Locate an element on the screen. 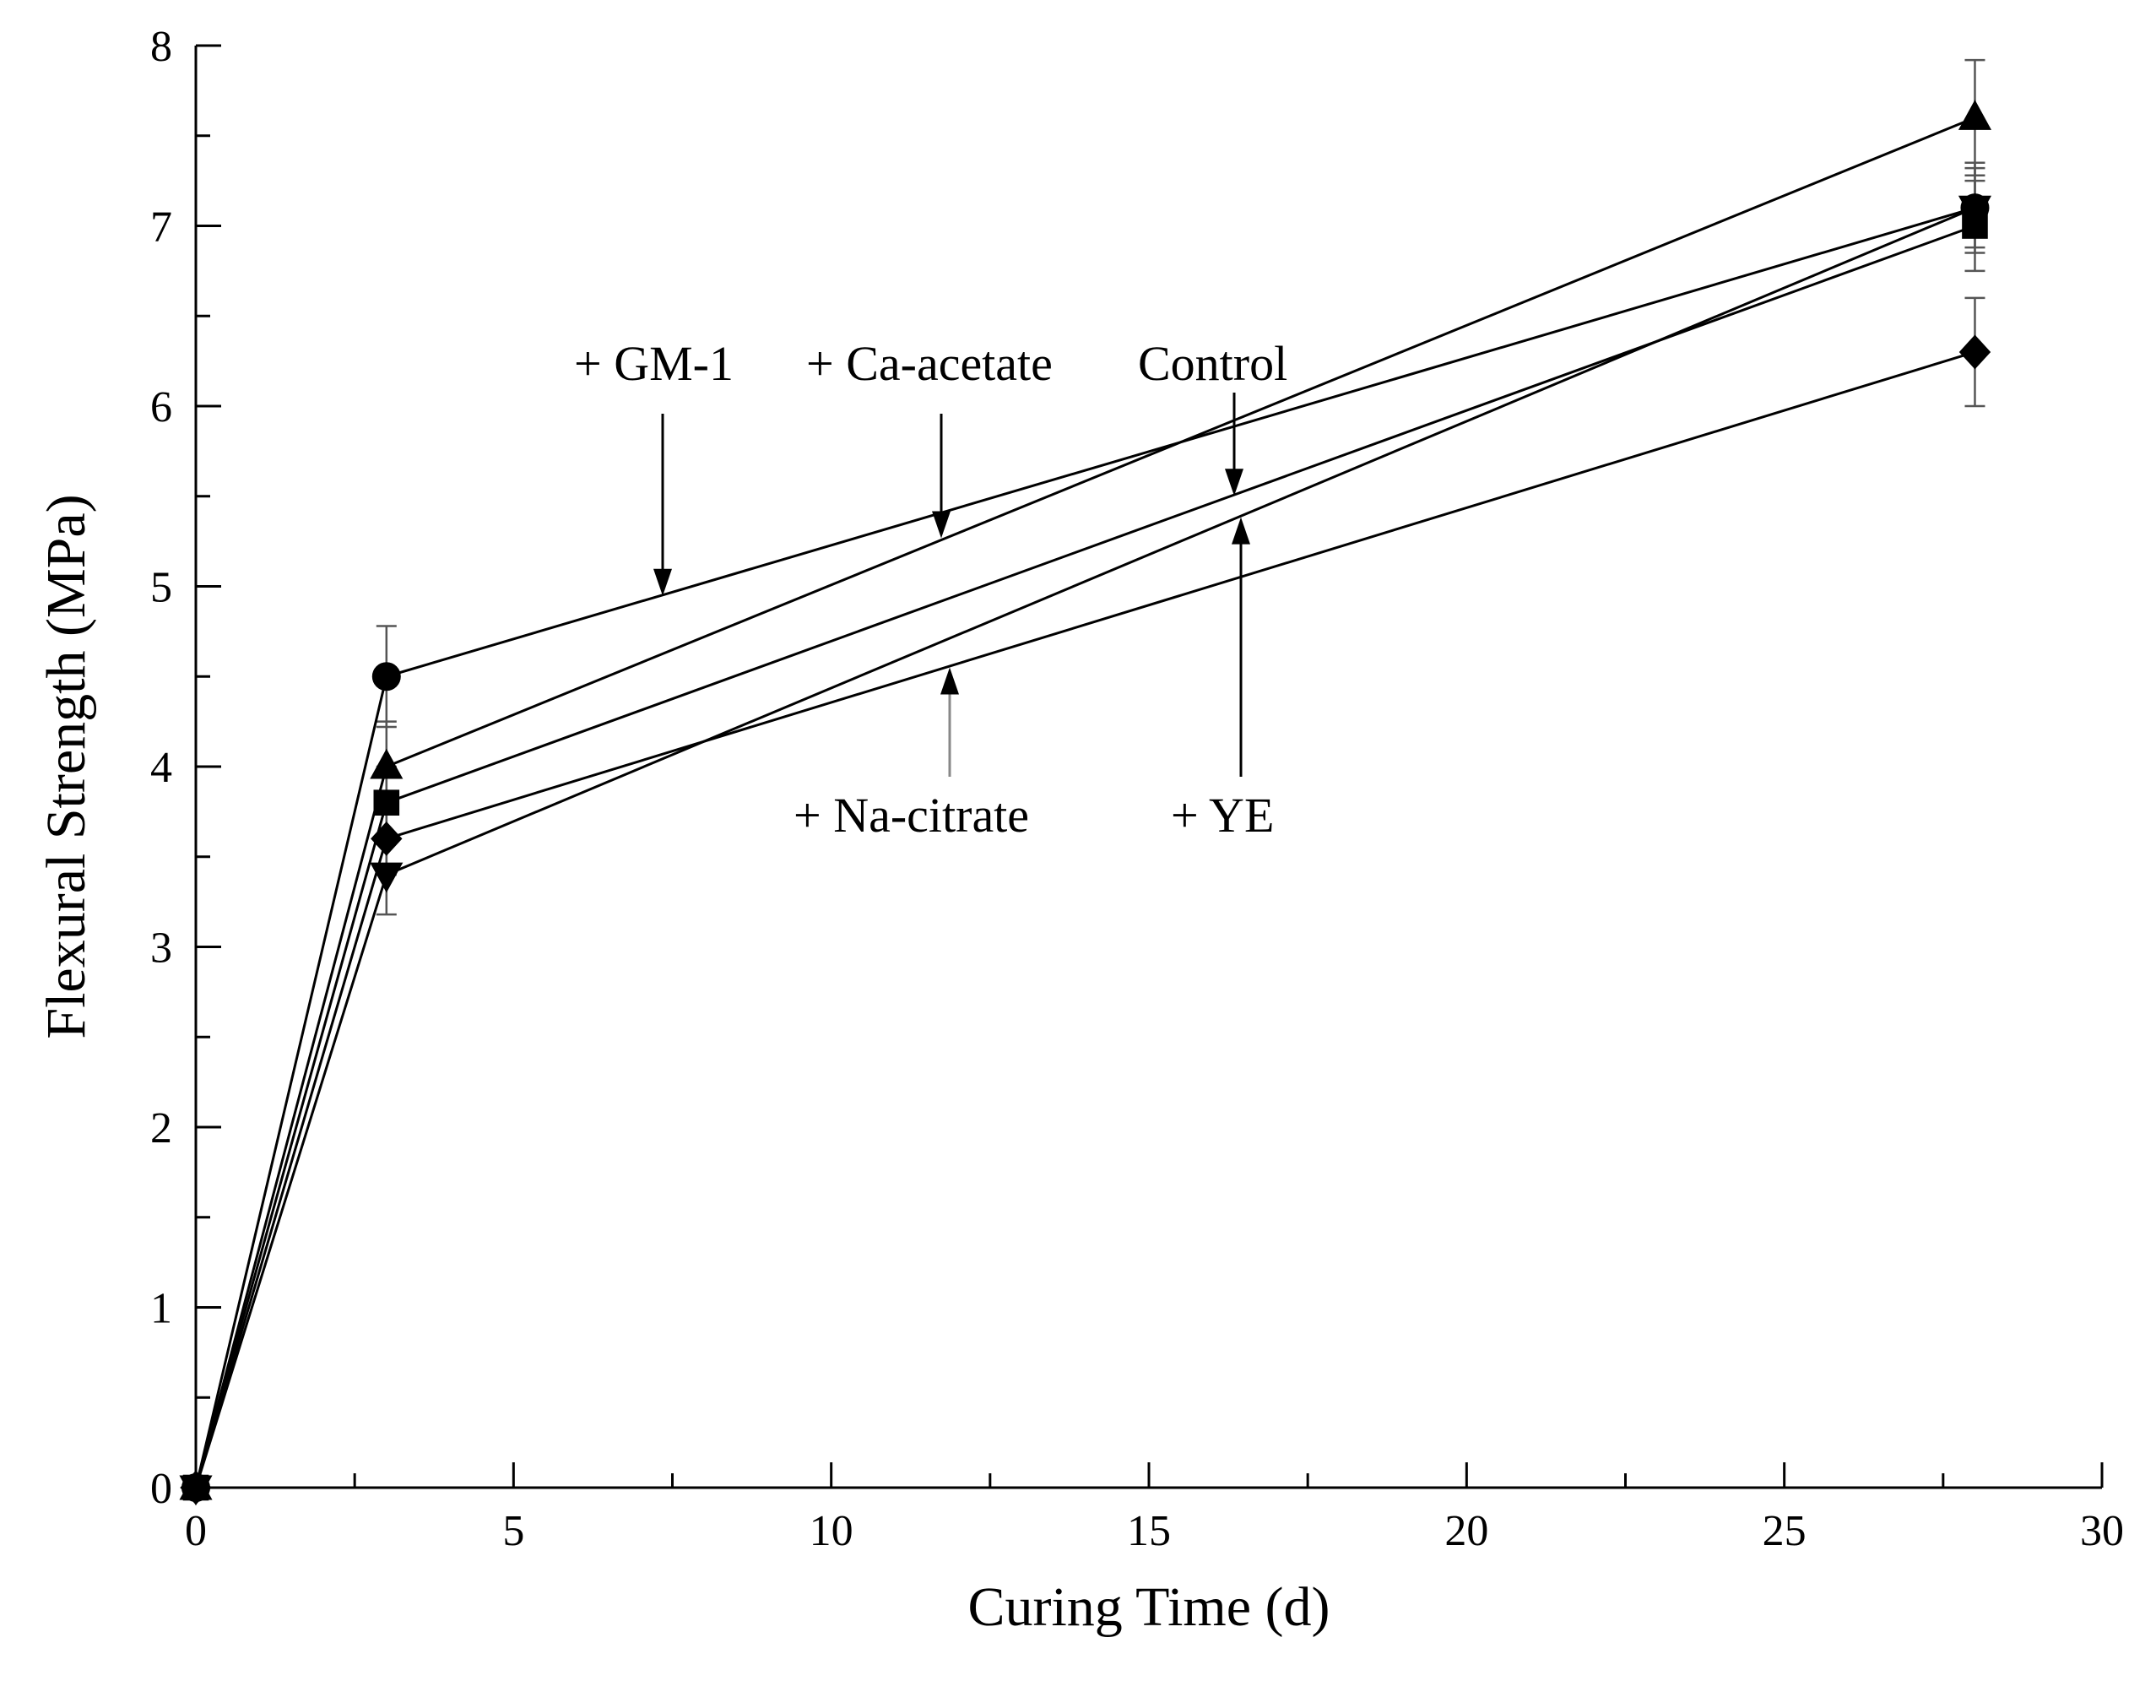 This screenshot has height=1708, width=2156. annotation-label-na-citrate: + Na-citrate is located at coordinates (912, 815).